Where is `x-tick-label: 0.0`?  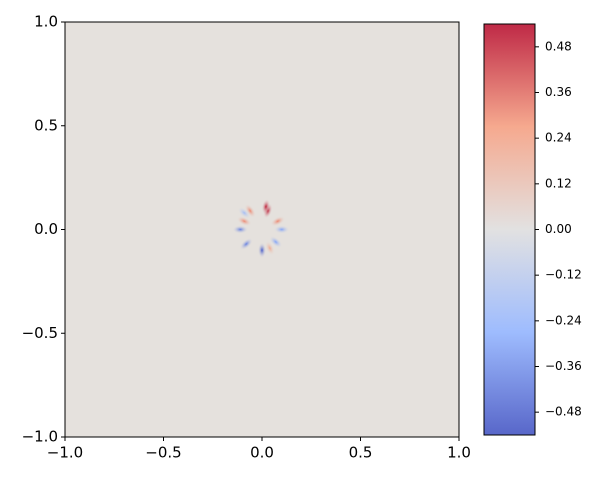 x-tick-label: 0.0 is located at coordinates (262, 453).